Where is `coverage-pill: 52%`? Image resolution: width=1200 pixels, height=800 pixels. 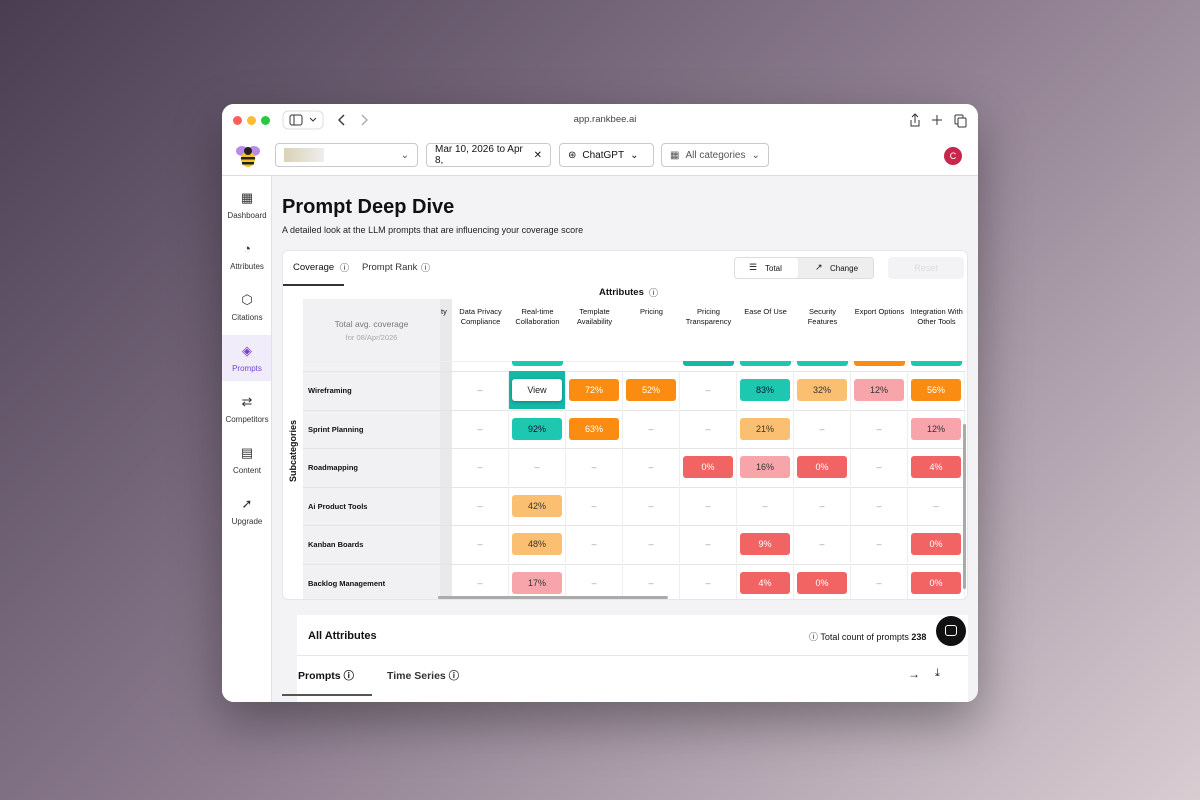 coverage-pill: 52% is located at coordinates (651, 390).